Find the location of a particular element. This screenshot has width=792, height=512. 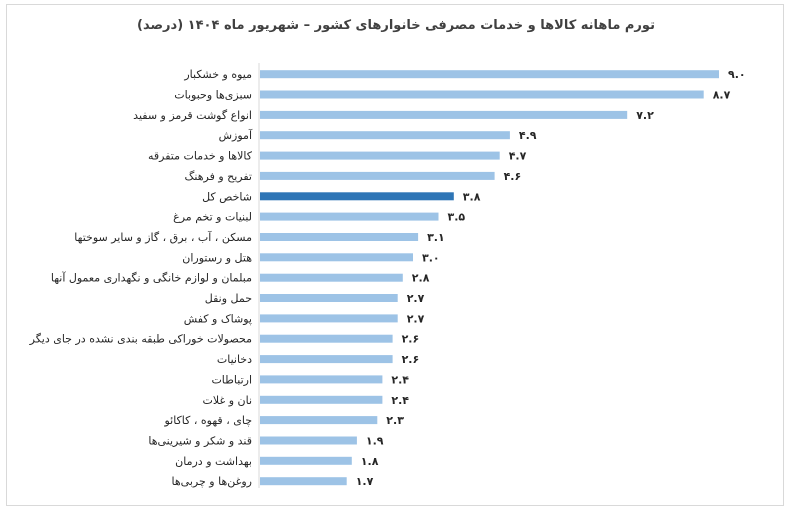

category-label: آموزش is located at coordinates (236, 135).